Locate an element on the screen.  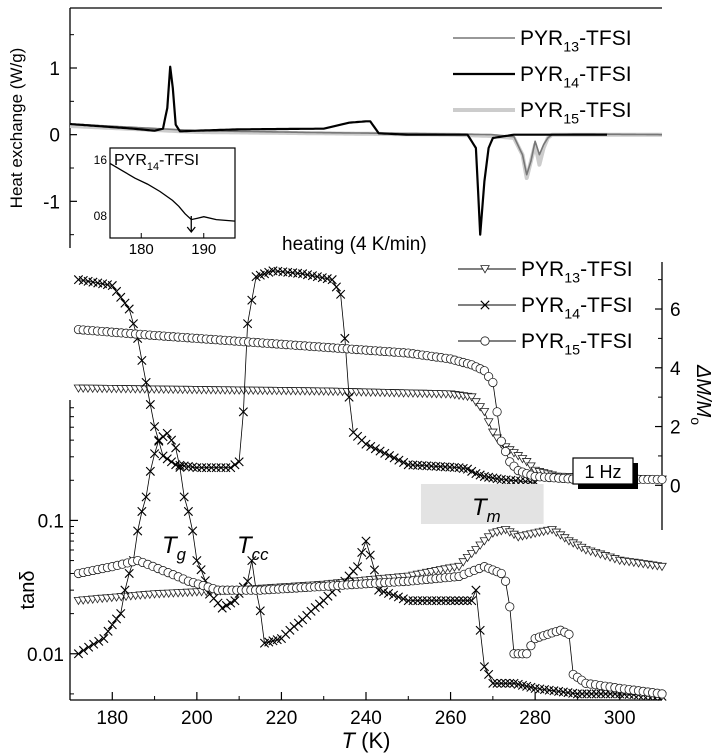
dsc-y-tick-label: 1 is located at coordinates (54, 69).